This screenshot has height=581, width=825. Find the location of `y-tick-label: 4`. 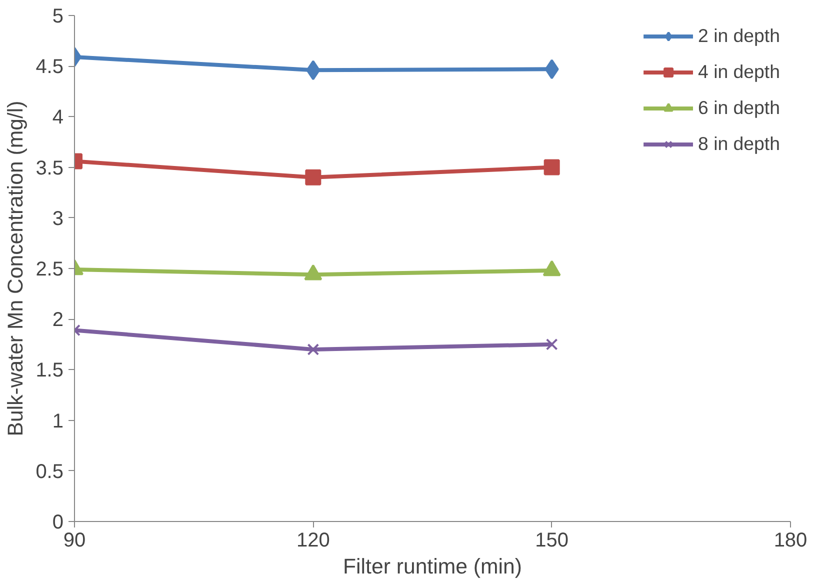

y-tick-label: 4 is located at coordinates (58, 117).